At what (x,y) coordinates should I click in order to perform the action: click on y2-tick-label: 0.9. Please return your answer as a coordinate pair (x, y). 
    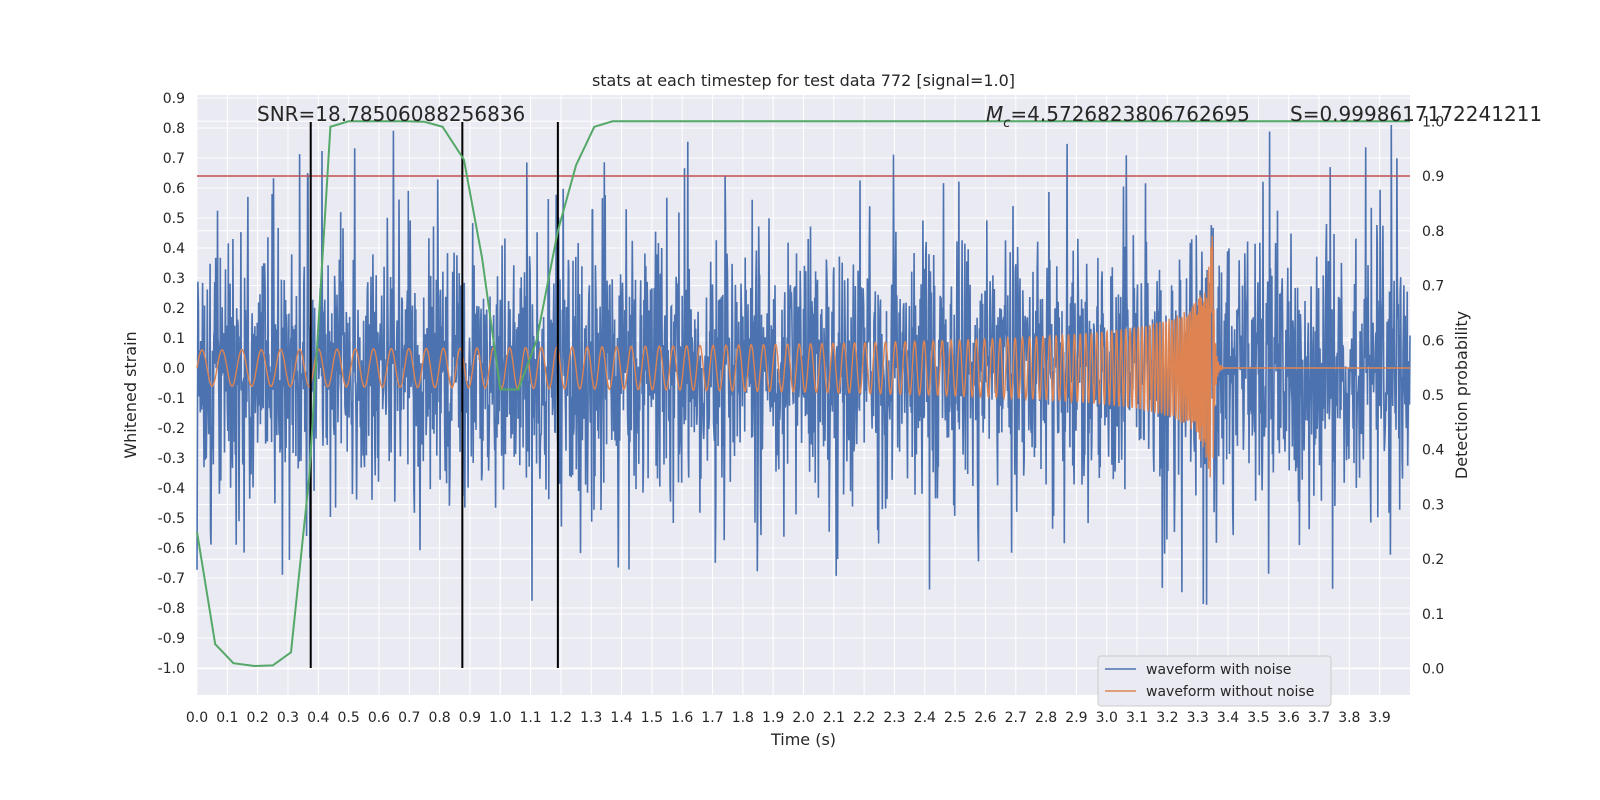
    Looking at the image, I should click on (1433, 177).